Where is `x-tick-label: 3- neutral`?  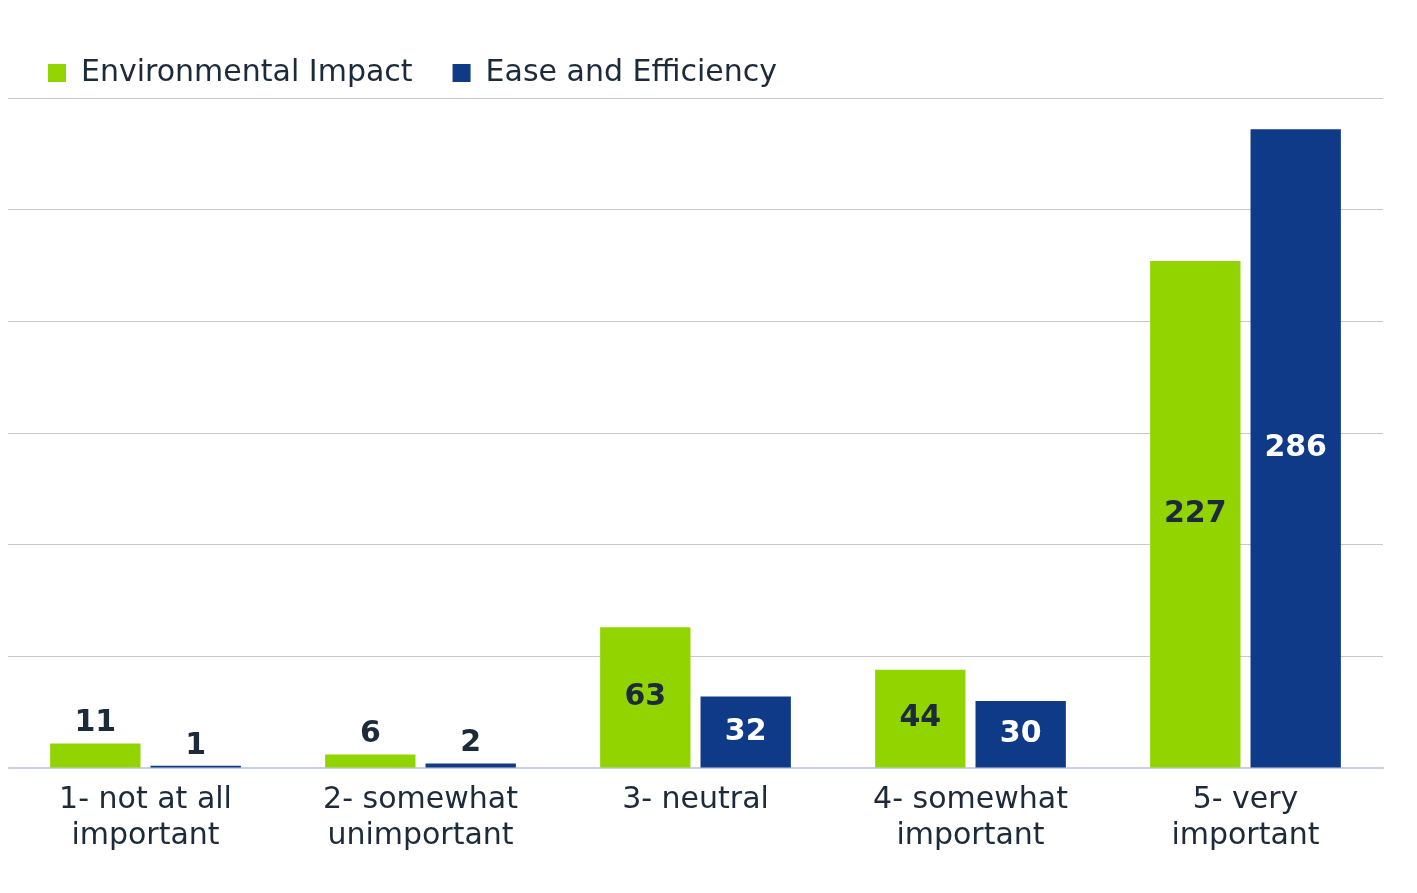 x-tick-label: 3- neutral is located at coordinates (695, 797).